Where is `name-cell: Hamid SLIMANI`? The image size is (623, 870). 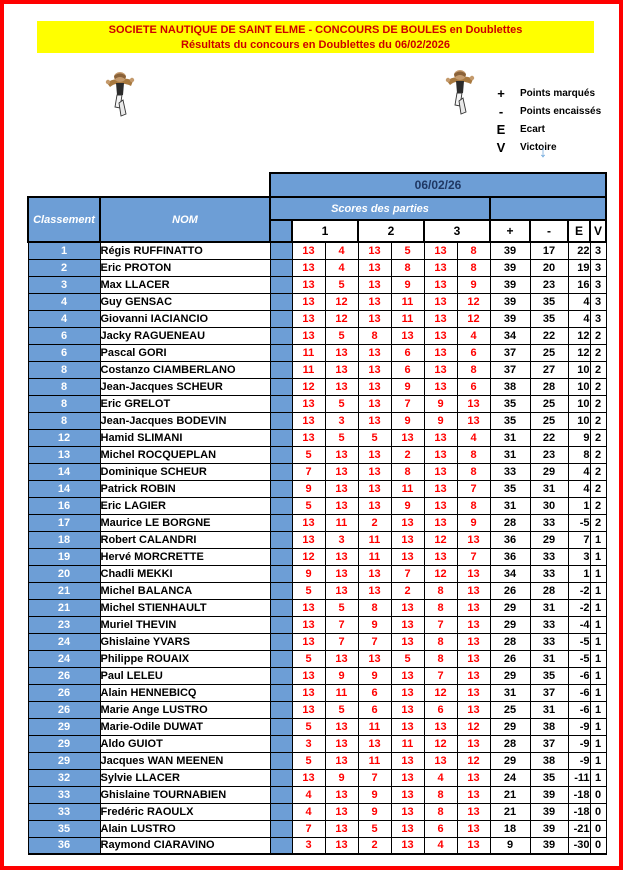 name-cell: Hamid SLIMANI is located at coordinates (185, 437).